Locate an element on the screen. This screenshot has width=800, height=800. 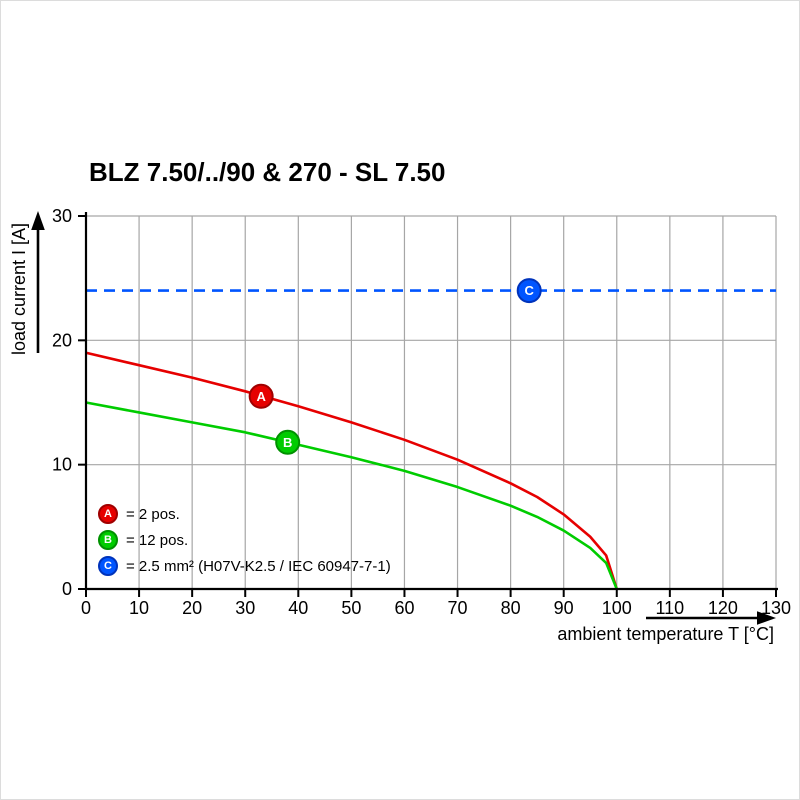
legend-label-c: = 2.5 mm² (H07V-K2.5 / IEC 60947-7-1) is located at coordinates (258, 566).